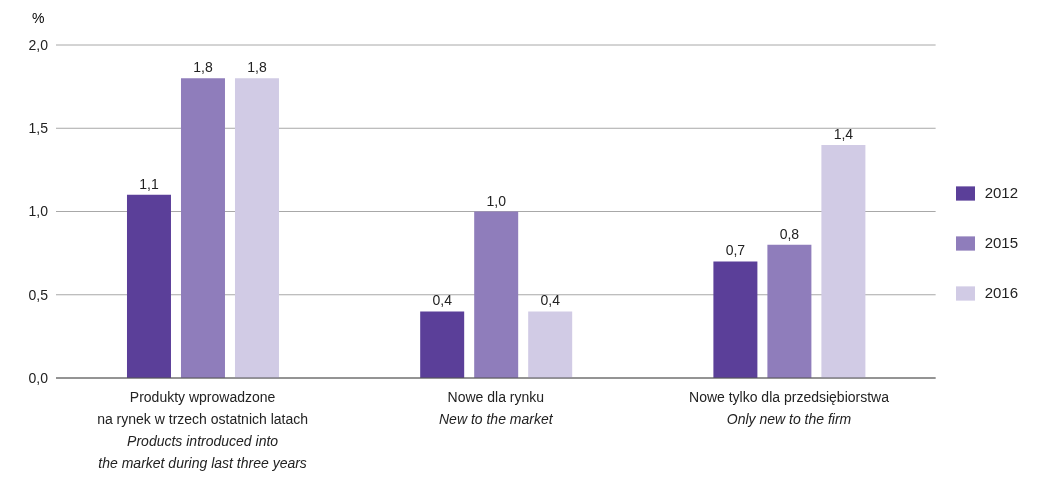  Describe the element at coordinates (38, 294) in the screenshot. I see `y-tick-label: 0,5` at that location.